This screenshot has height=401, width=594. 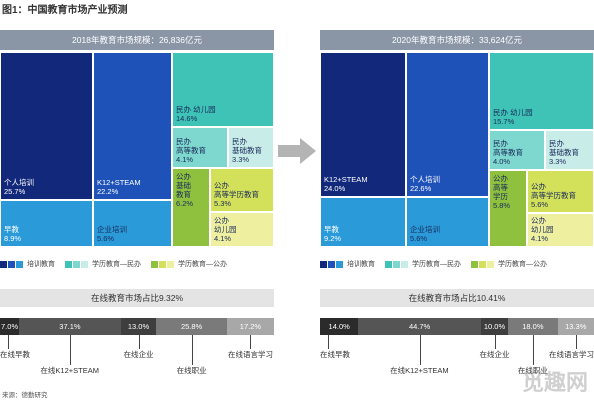 What do you see at coordinates (191, 326) in the screenshot?
I see `online-segment: 25.8%` at bounding box center [191, 326].